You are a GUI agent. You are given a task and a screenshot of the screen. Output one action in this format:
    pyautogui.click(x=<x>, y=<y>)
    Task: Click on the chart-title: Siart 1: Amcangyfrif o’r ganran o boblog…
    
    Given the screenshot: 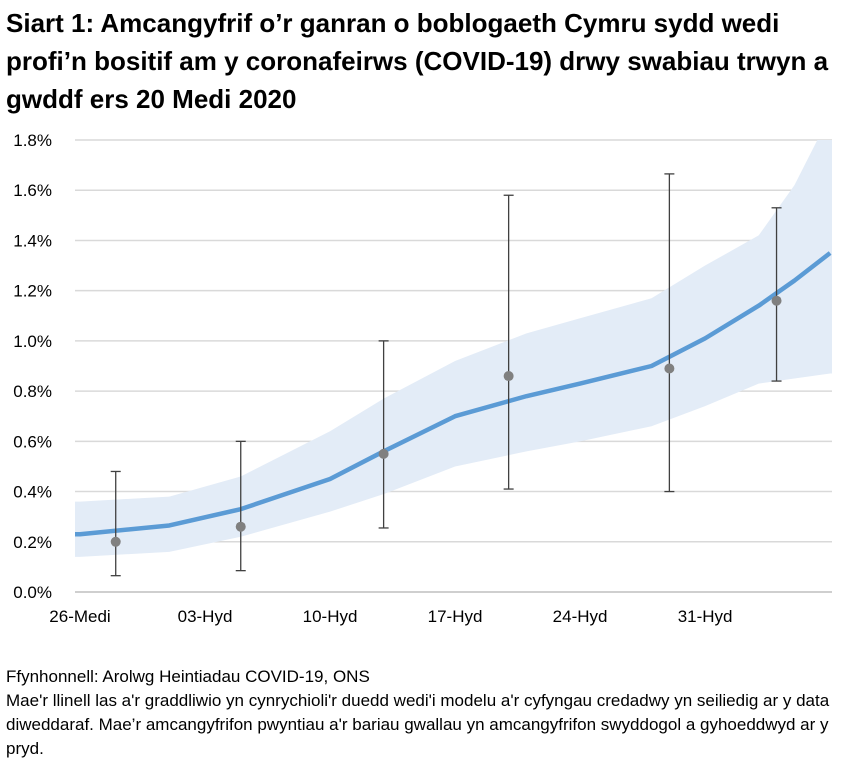 What is the action you would take?
    pyautogui.click(x=417, y=61)
    